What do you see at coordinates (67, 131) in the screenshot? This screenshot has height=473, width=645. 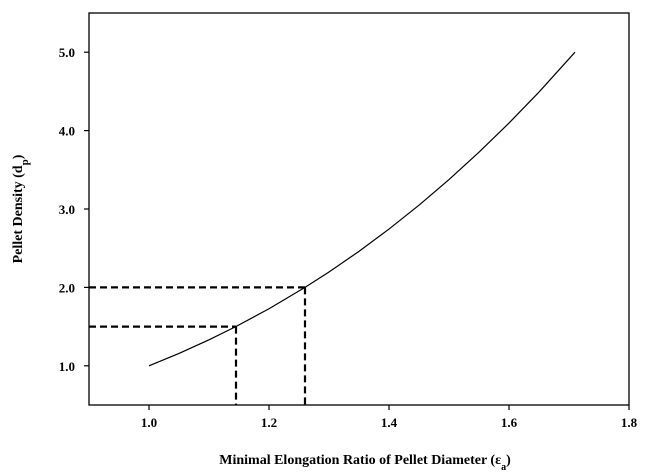 I see `y-tick-label: 4.0` at bounding box center [67, 131].